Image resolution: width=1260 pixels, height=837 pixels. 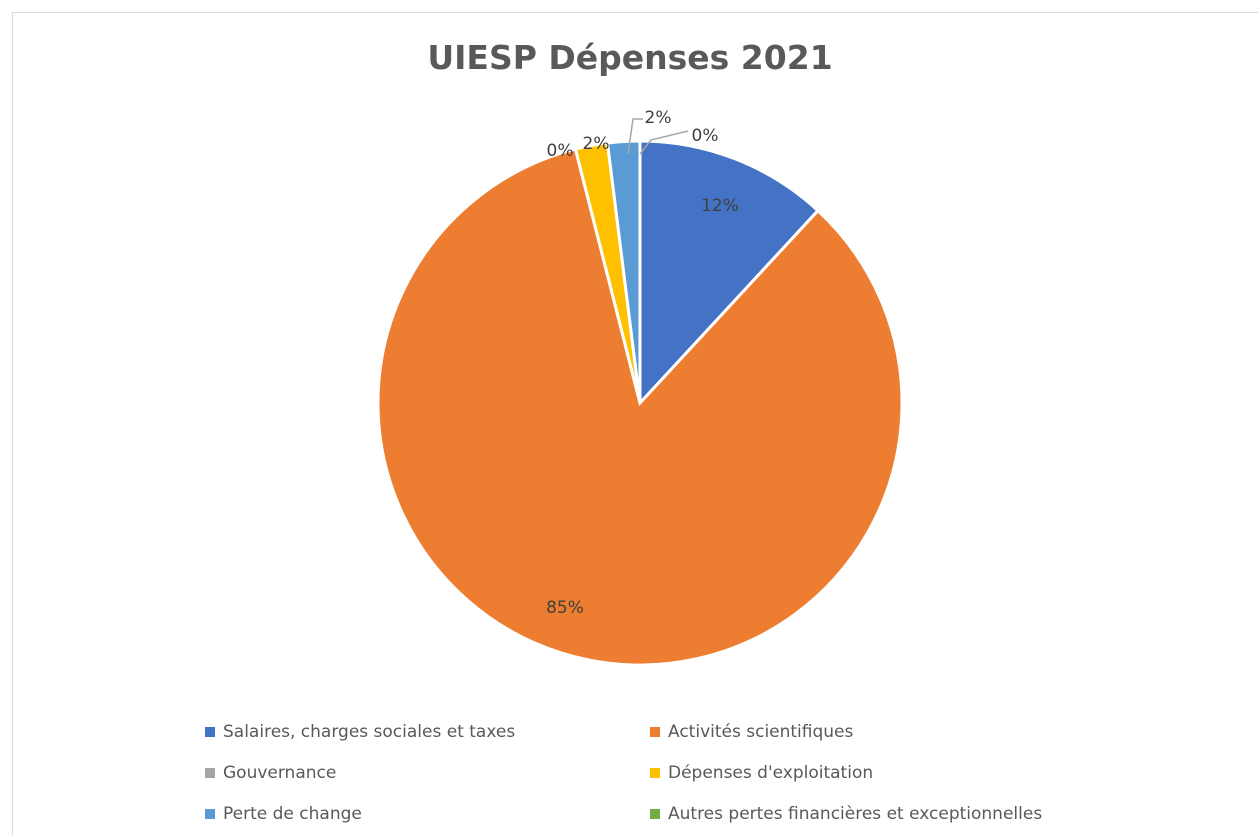 I want to click on leader-lines, so click(x=658, y=136).